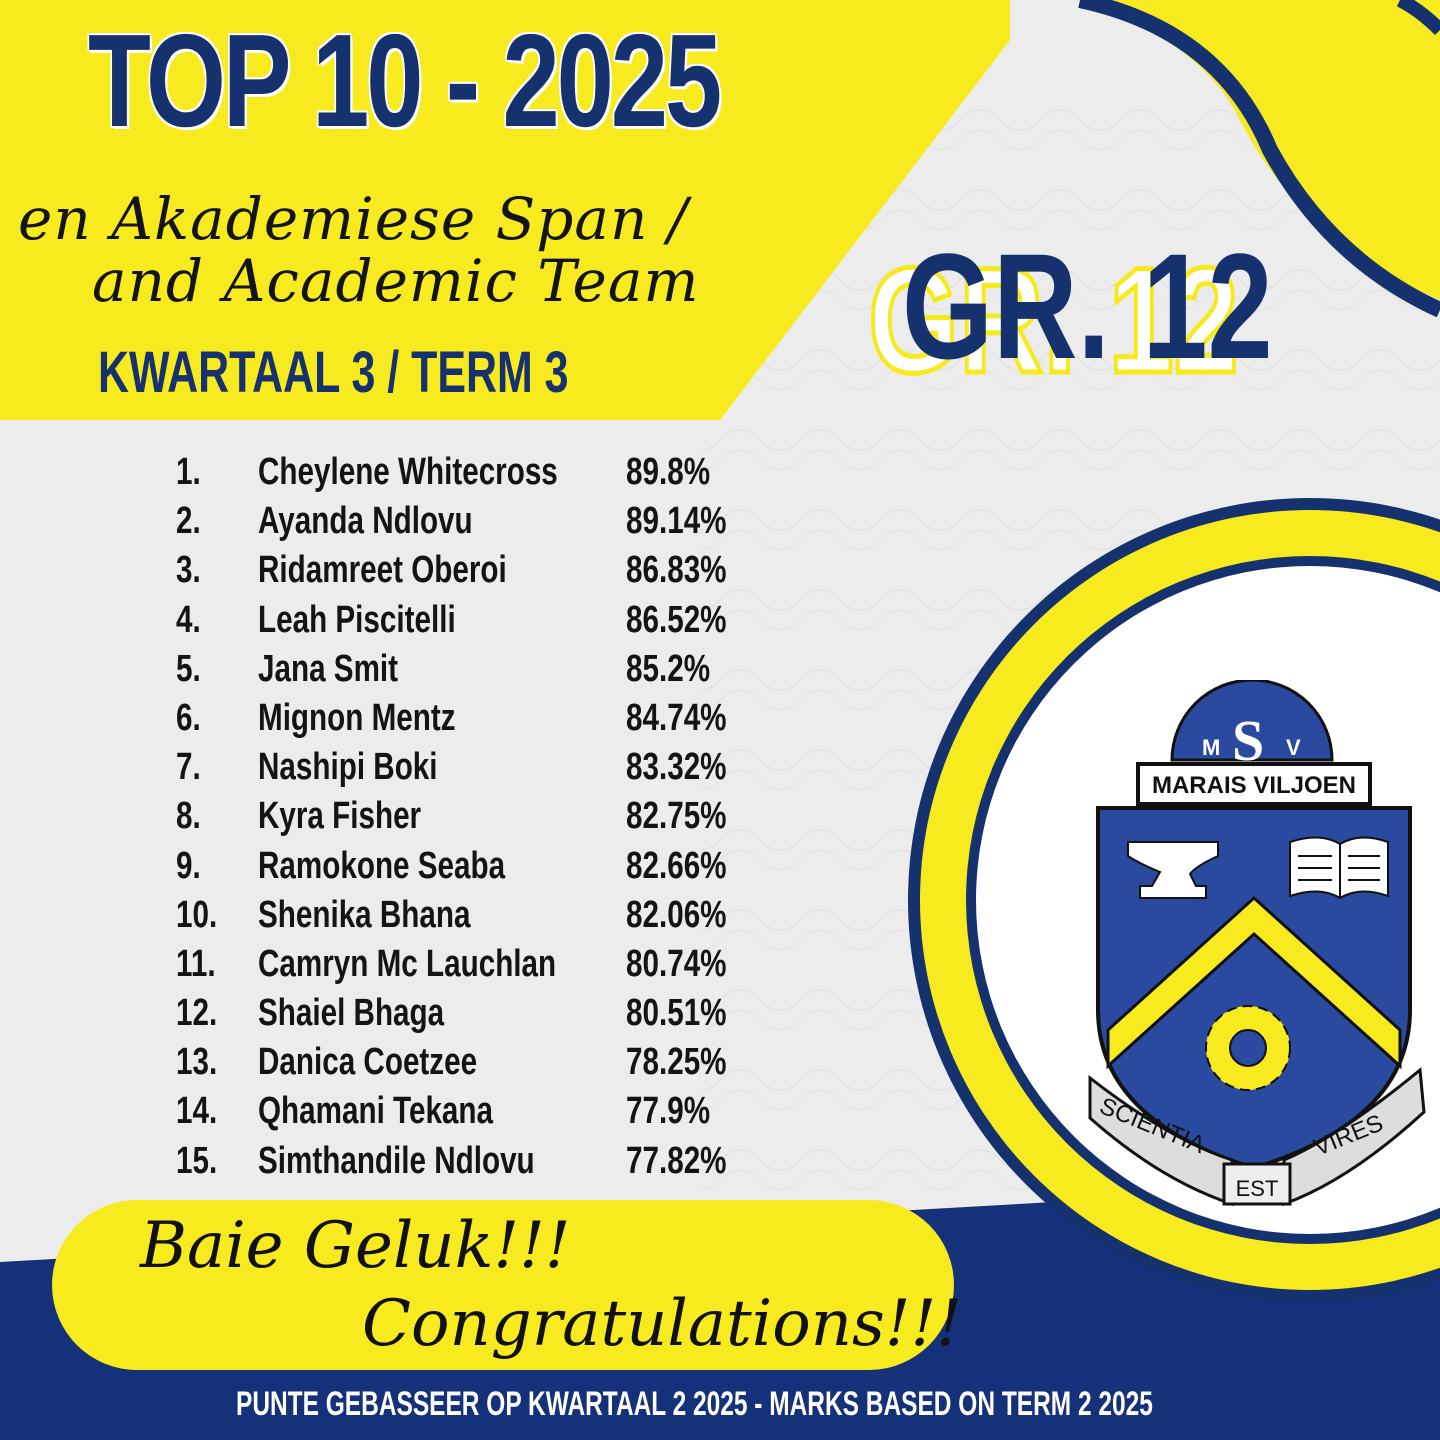  I want to click on congratulations-banner, so click(503, 1285).